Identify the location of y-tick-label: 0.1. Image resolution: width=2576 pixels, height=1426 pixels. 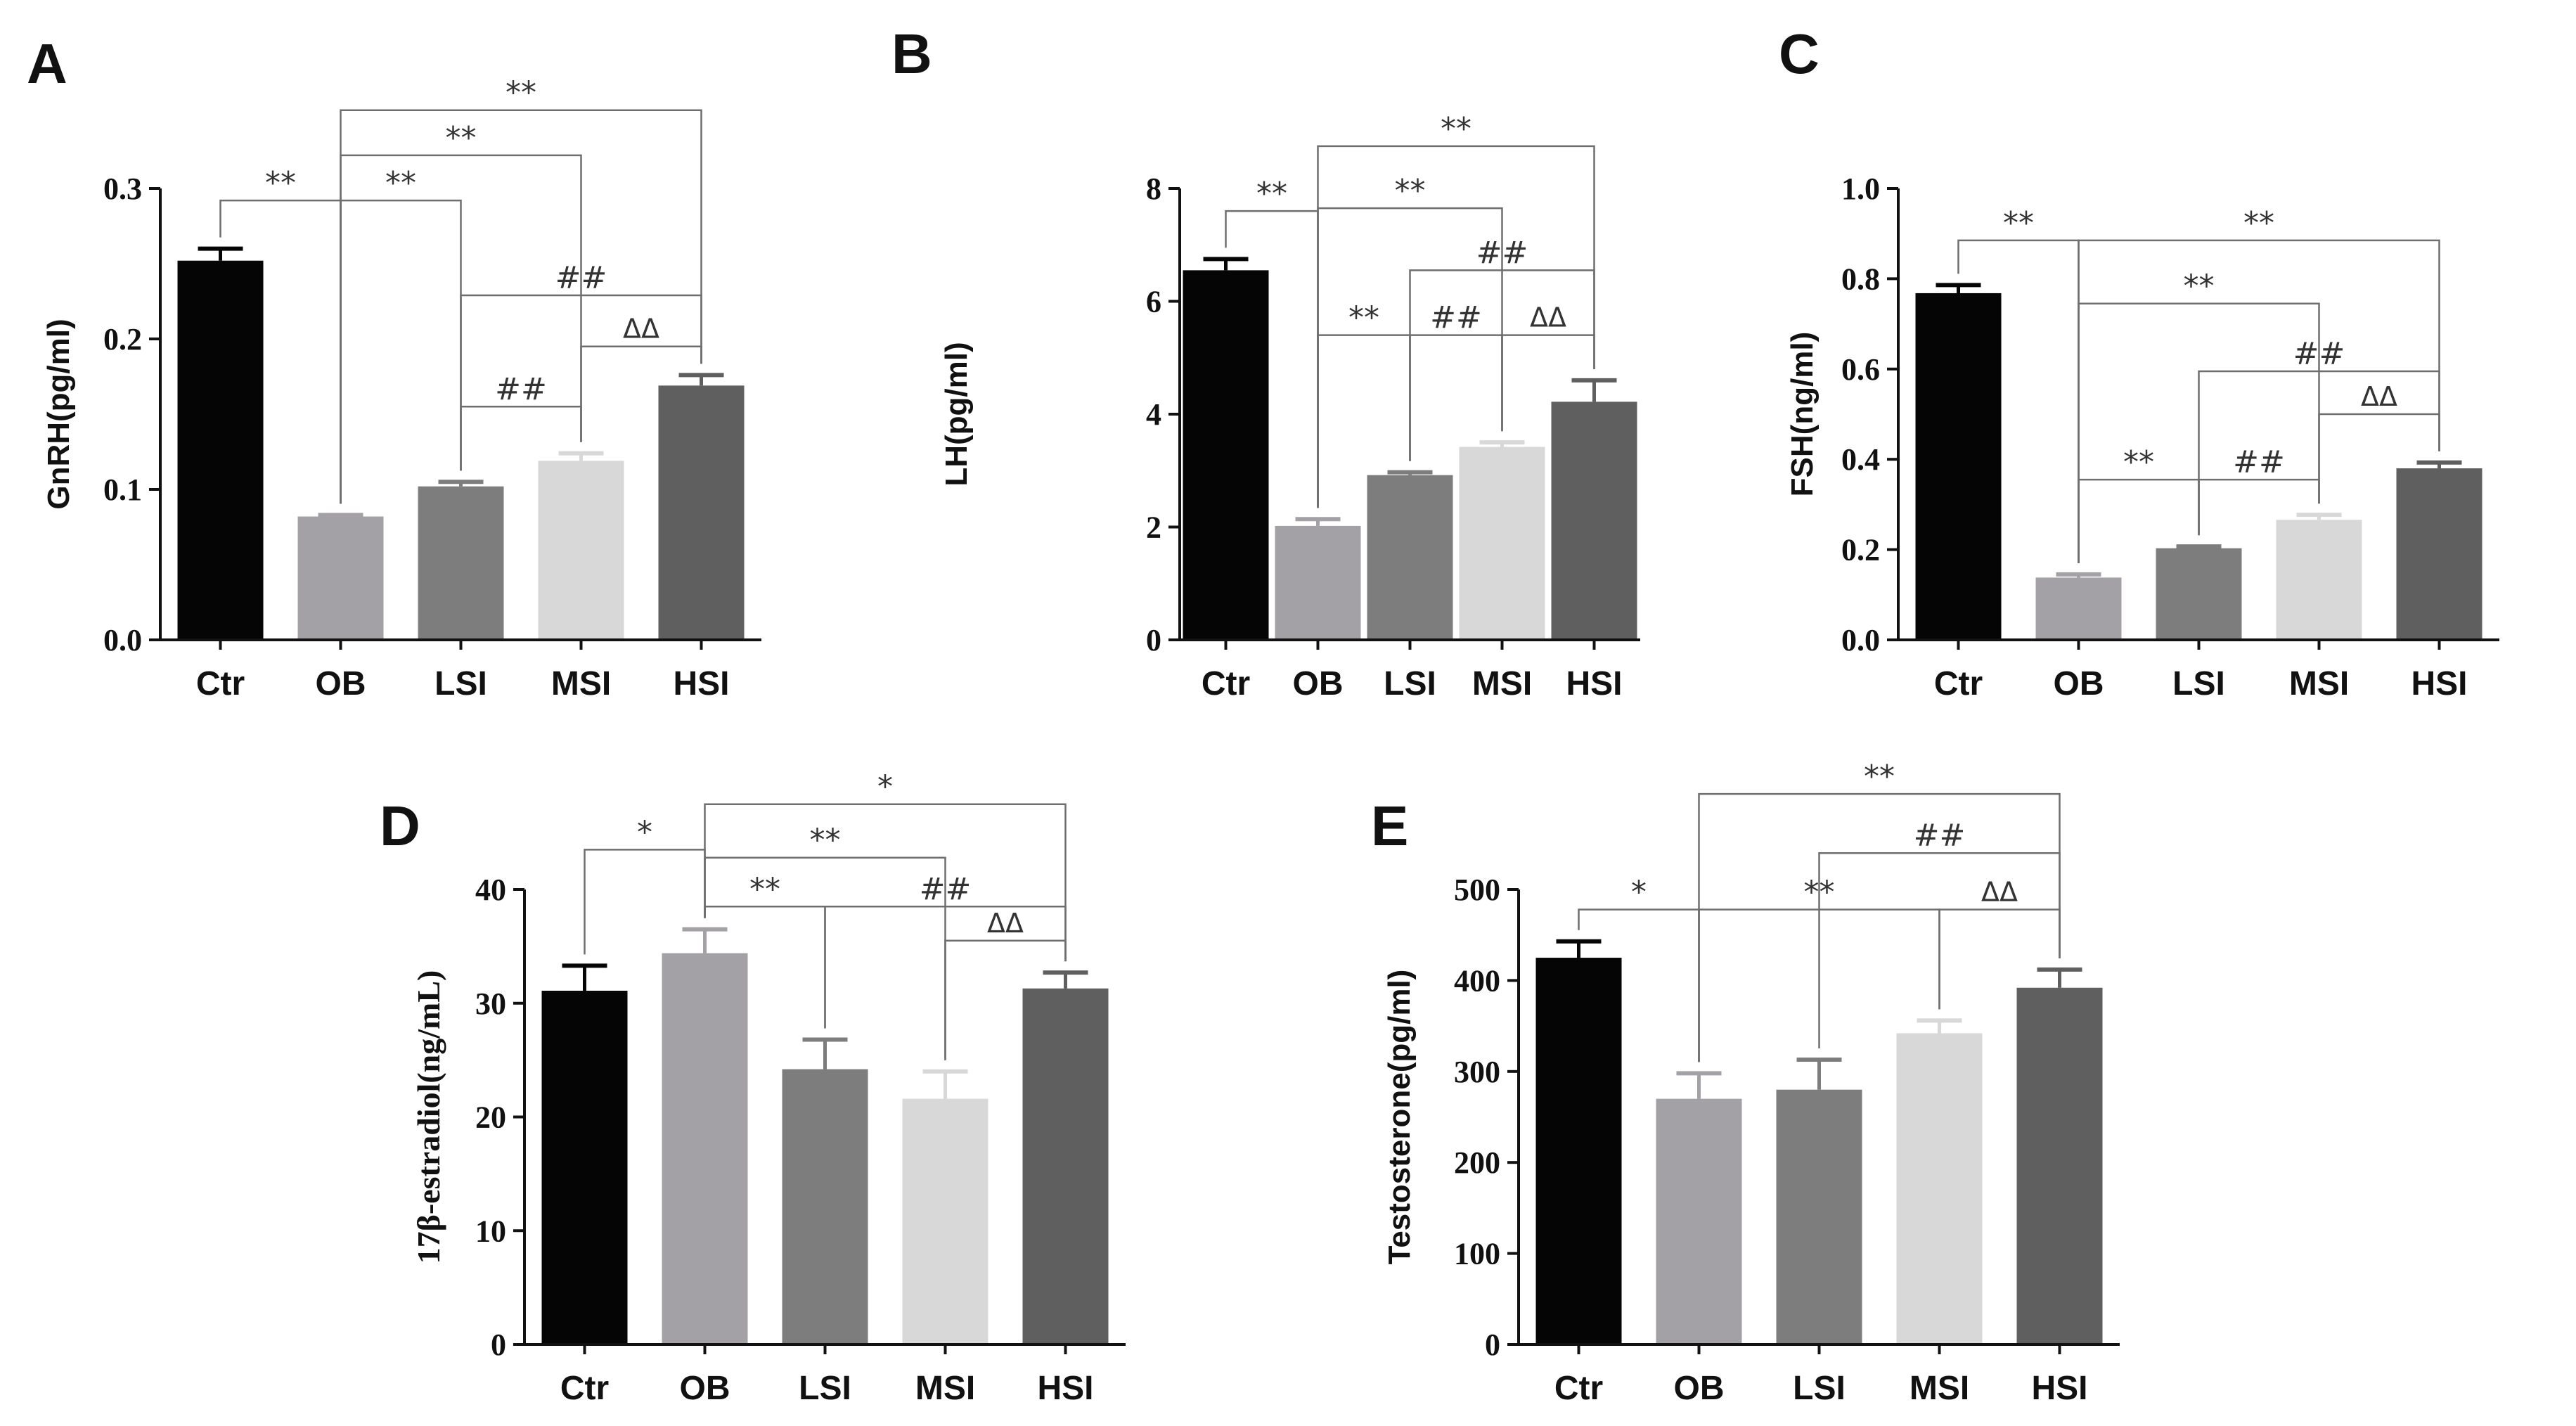
(122, 490).